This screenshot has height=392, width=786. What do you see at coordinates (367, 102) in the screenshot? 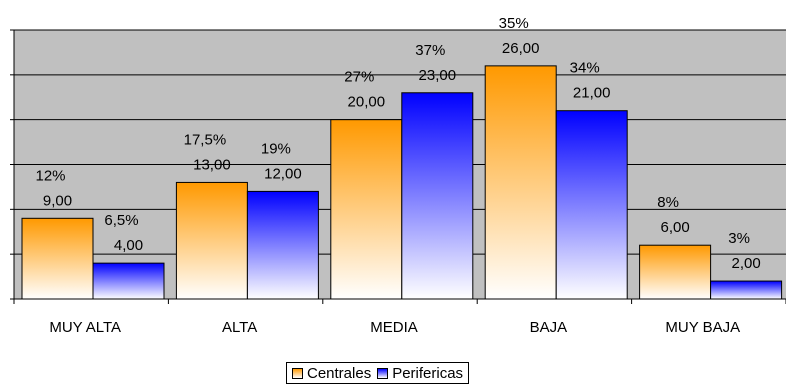
I see `value-label-centrales: 20,00` at bounding box center [367, 102].